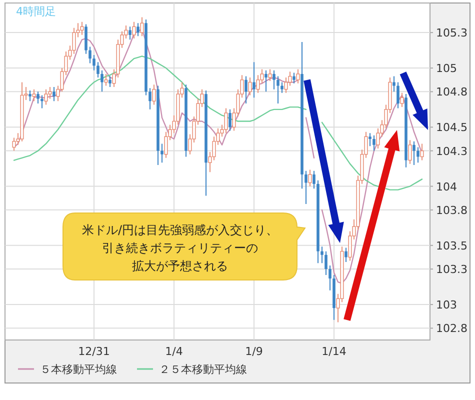 The width and height of the screenshot is (475, 400). Describe the element at coordinates (334, 351) in the screenshot. I see `x-tick-label: 1/14` at that location.